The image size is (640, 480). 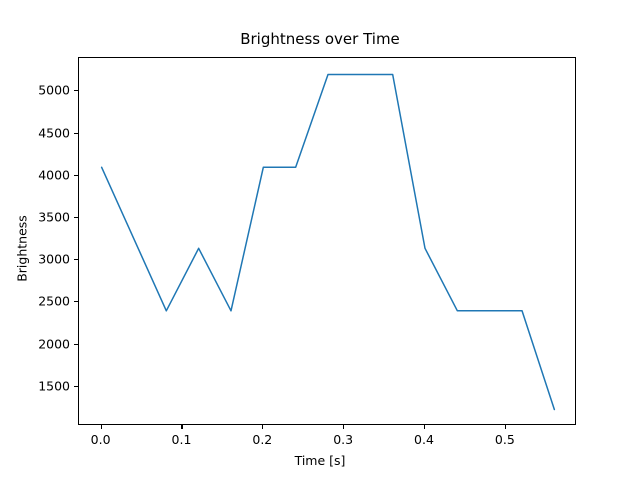 I want to click on y-tick-label: 3500, so click(x=54, y=217).